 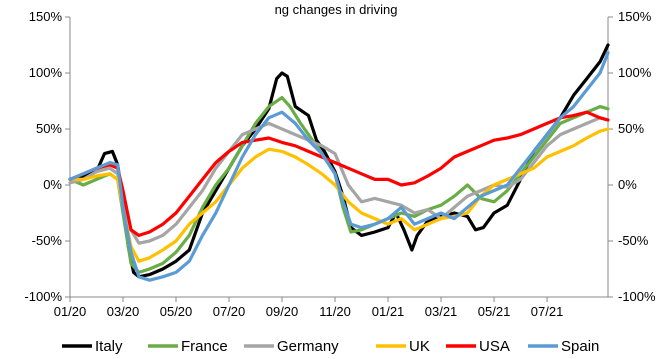 What do you see at coordinates (494, 311) in the screenshot?
I see `x-tick-label: 05/21` at bounding box center [494, 311].